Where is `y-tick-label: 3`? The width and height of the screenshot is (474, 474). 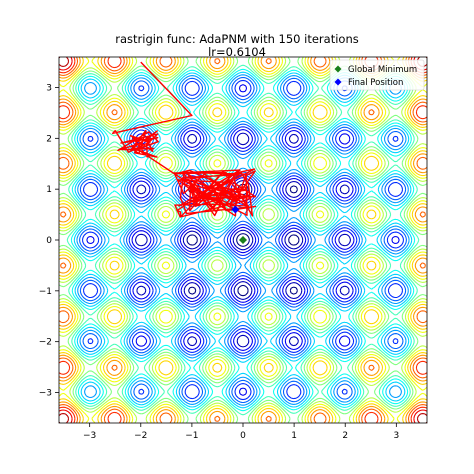 y-tick-label: 3 is located at coordinates (49, 89).